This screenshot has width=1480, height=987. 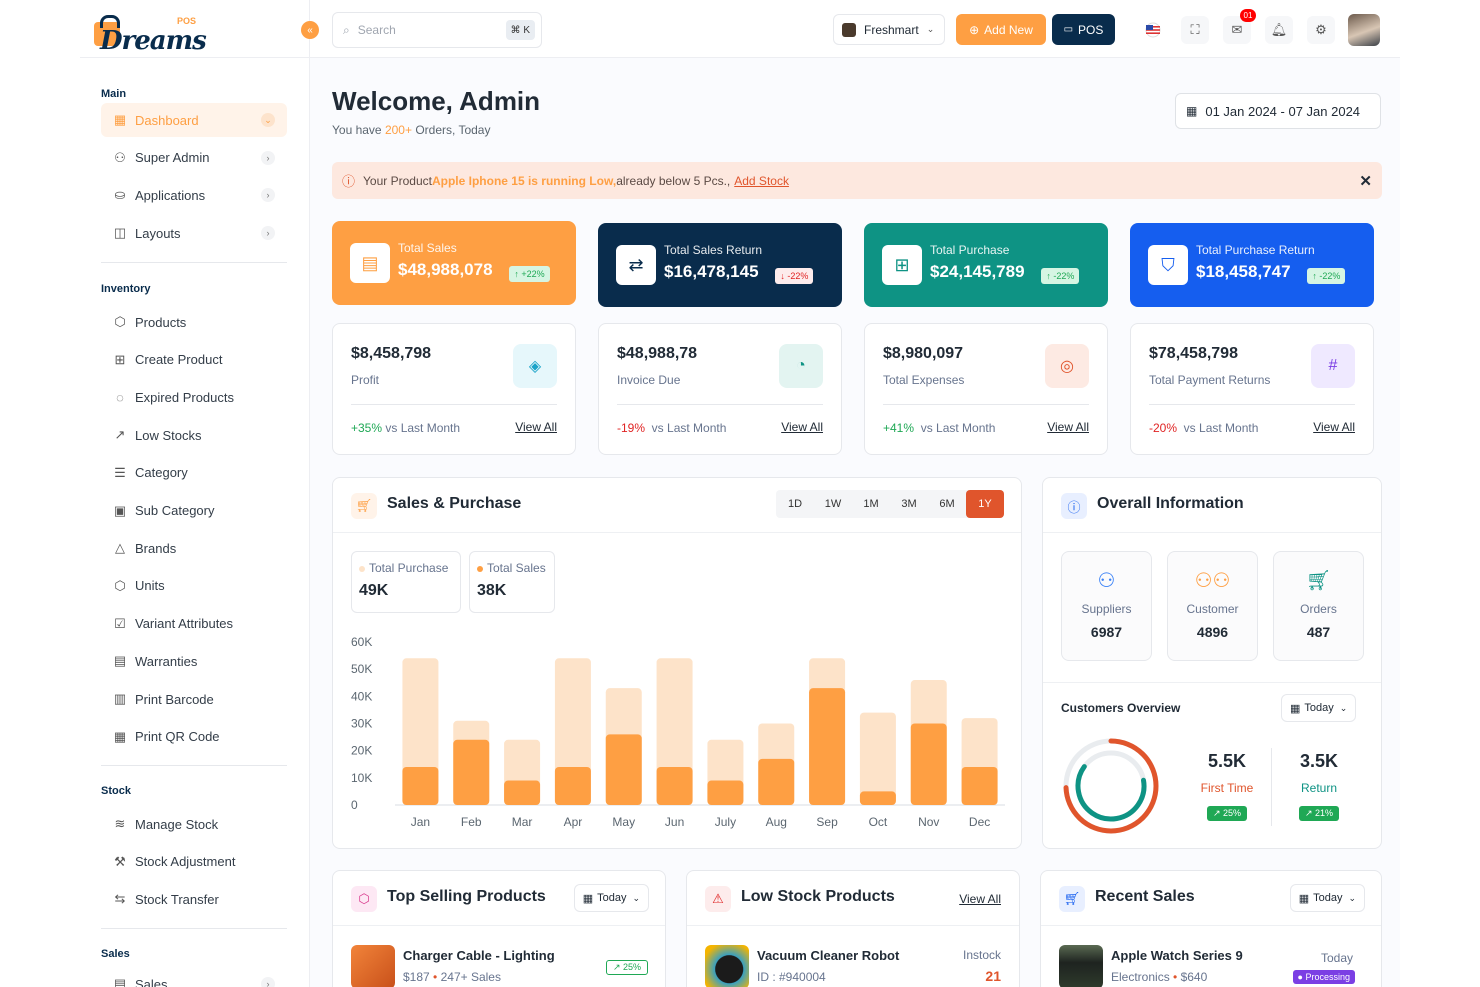 What do you see at coordinates (114, 94) in the screenshot?
I see `sidebar-section-heading: Main` at bounding box center [114, 94].